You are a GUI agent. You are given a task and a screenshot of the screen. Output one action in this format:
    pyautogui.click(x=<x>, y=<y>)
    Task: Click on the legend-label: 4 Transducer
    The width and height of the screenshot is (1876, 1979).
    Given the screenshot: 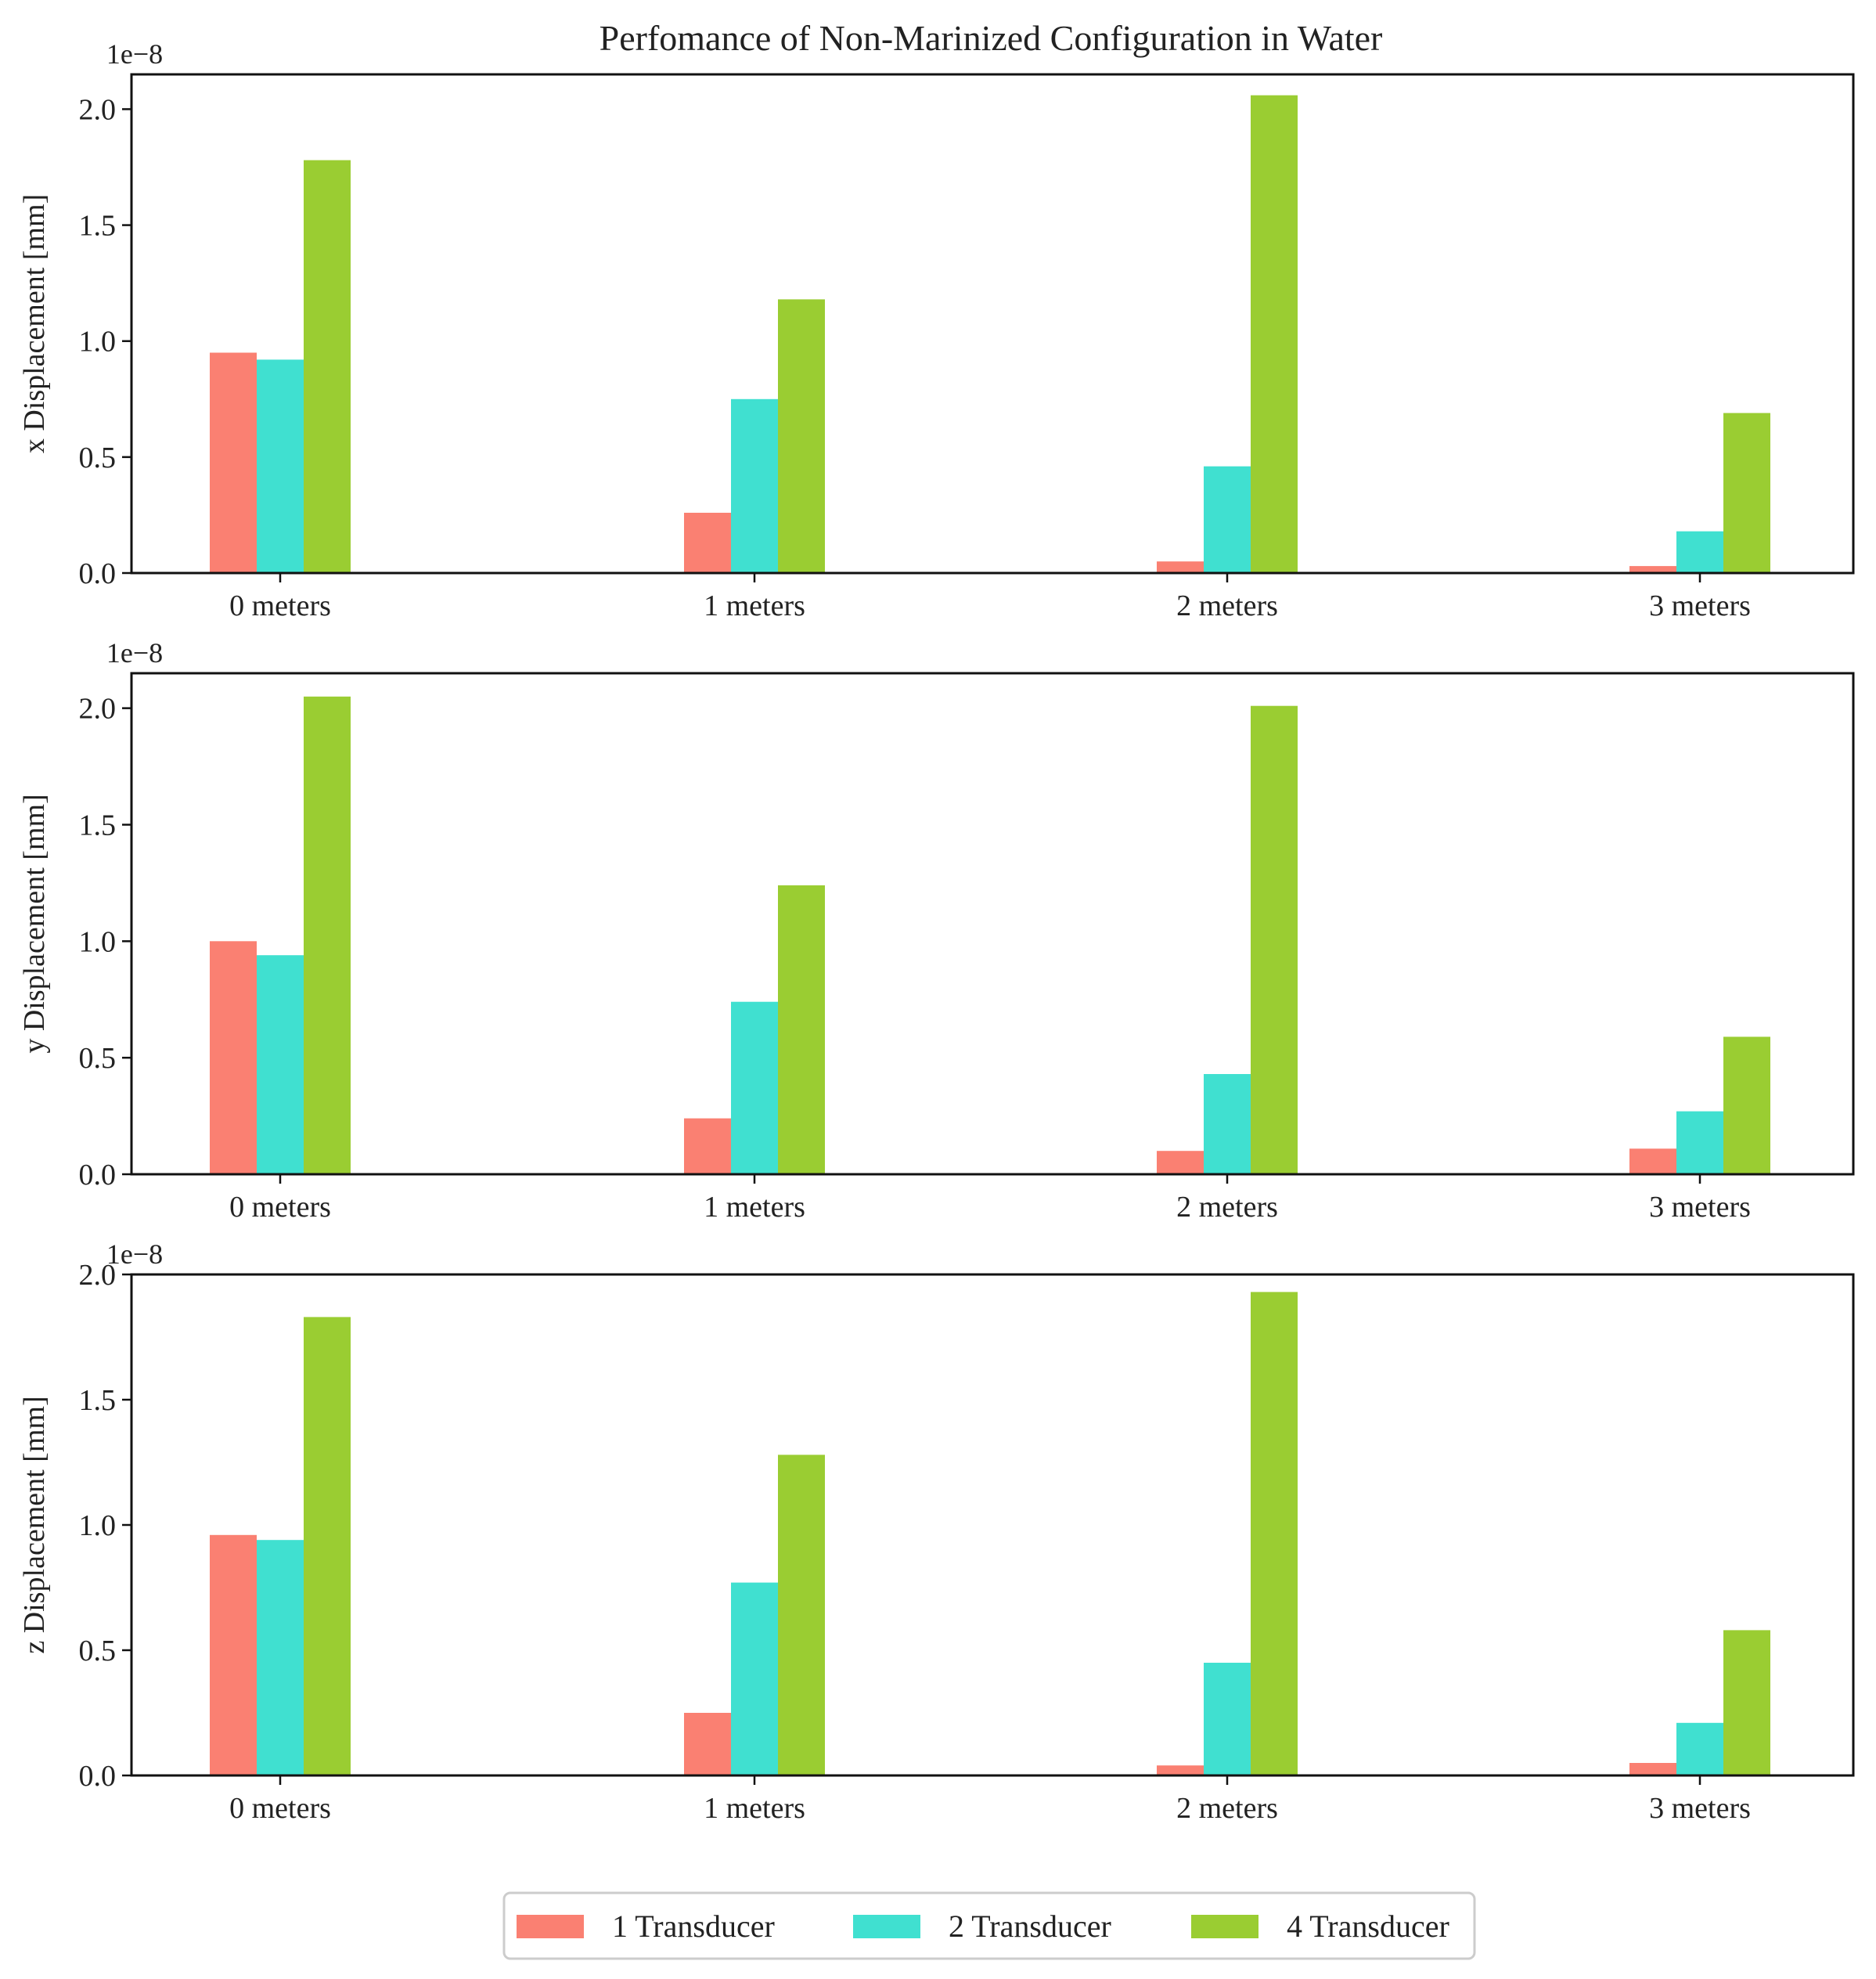 What is the action you would take?
    pyautogui.click(x=1368, y=1926)
    